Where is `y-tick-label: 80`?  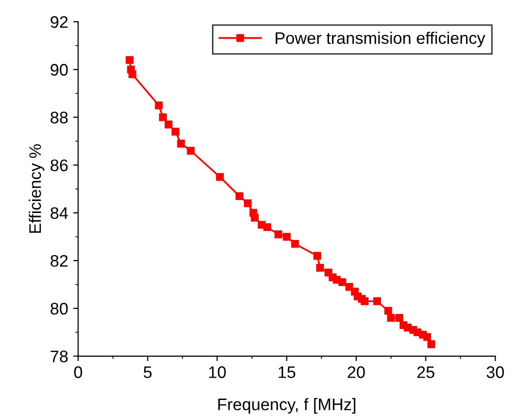
y-tick-label: 80 is located at coordinates (59, 308).